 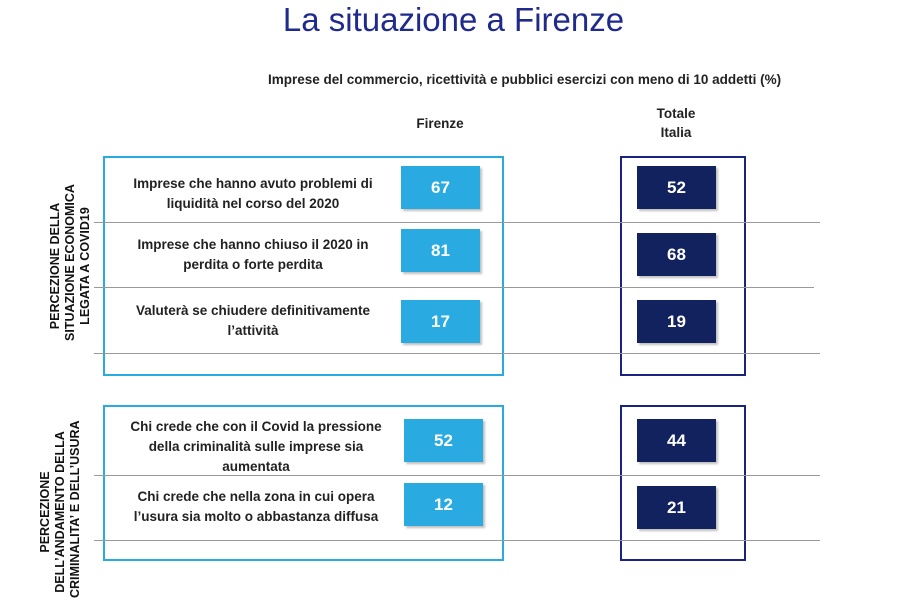 What do you see at coordinates (440, 187) in the screenshot?
I see `value-firenze: 67` at bounding box center [440, 187].